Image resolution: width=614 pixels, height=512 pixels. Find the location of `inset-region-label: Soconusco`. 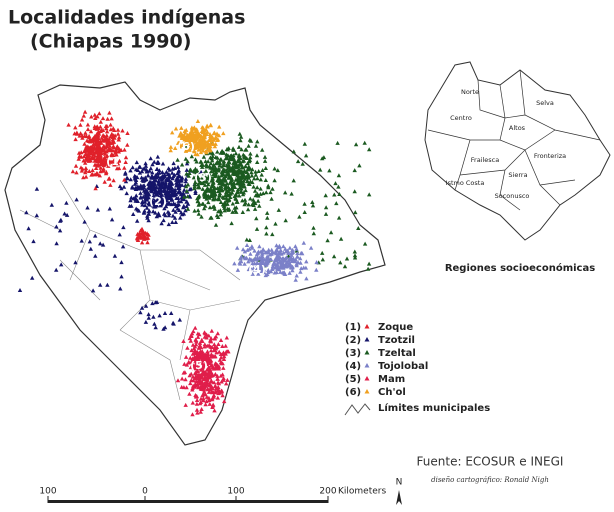

inset-region-label: Soconusco is located at coordinates (512, 196).